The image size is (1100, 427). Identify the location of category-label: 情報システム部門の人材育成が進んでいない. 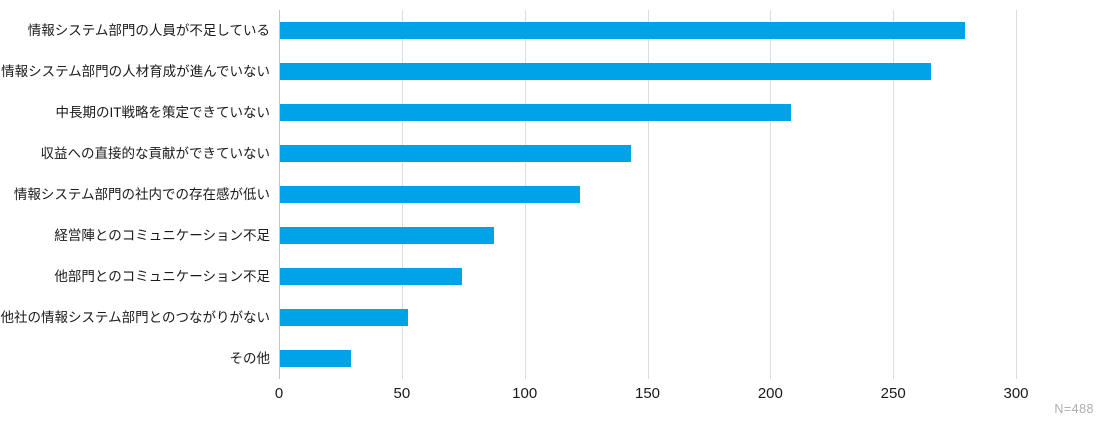
(135, 71).